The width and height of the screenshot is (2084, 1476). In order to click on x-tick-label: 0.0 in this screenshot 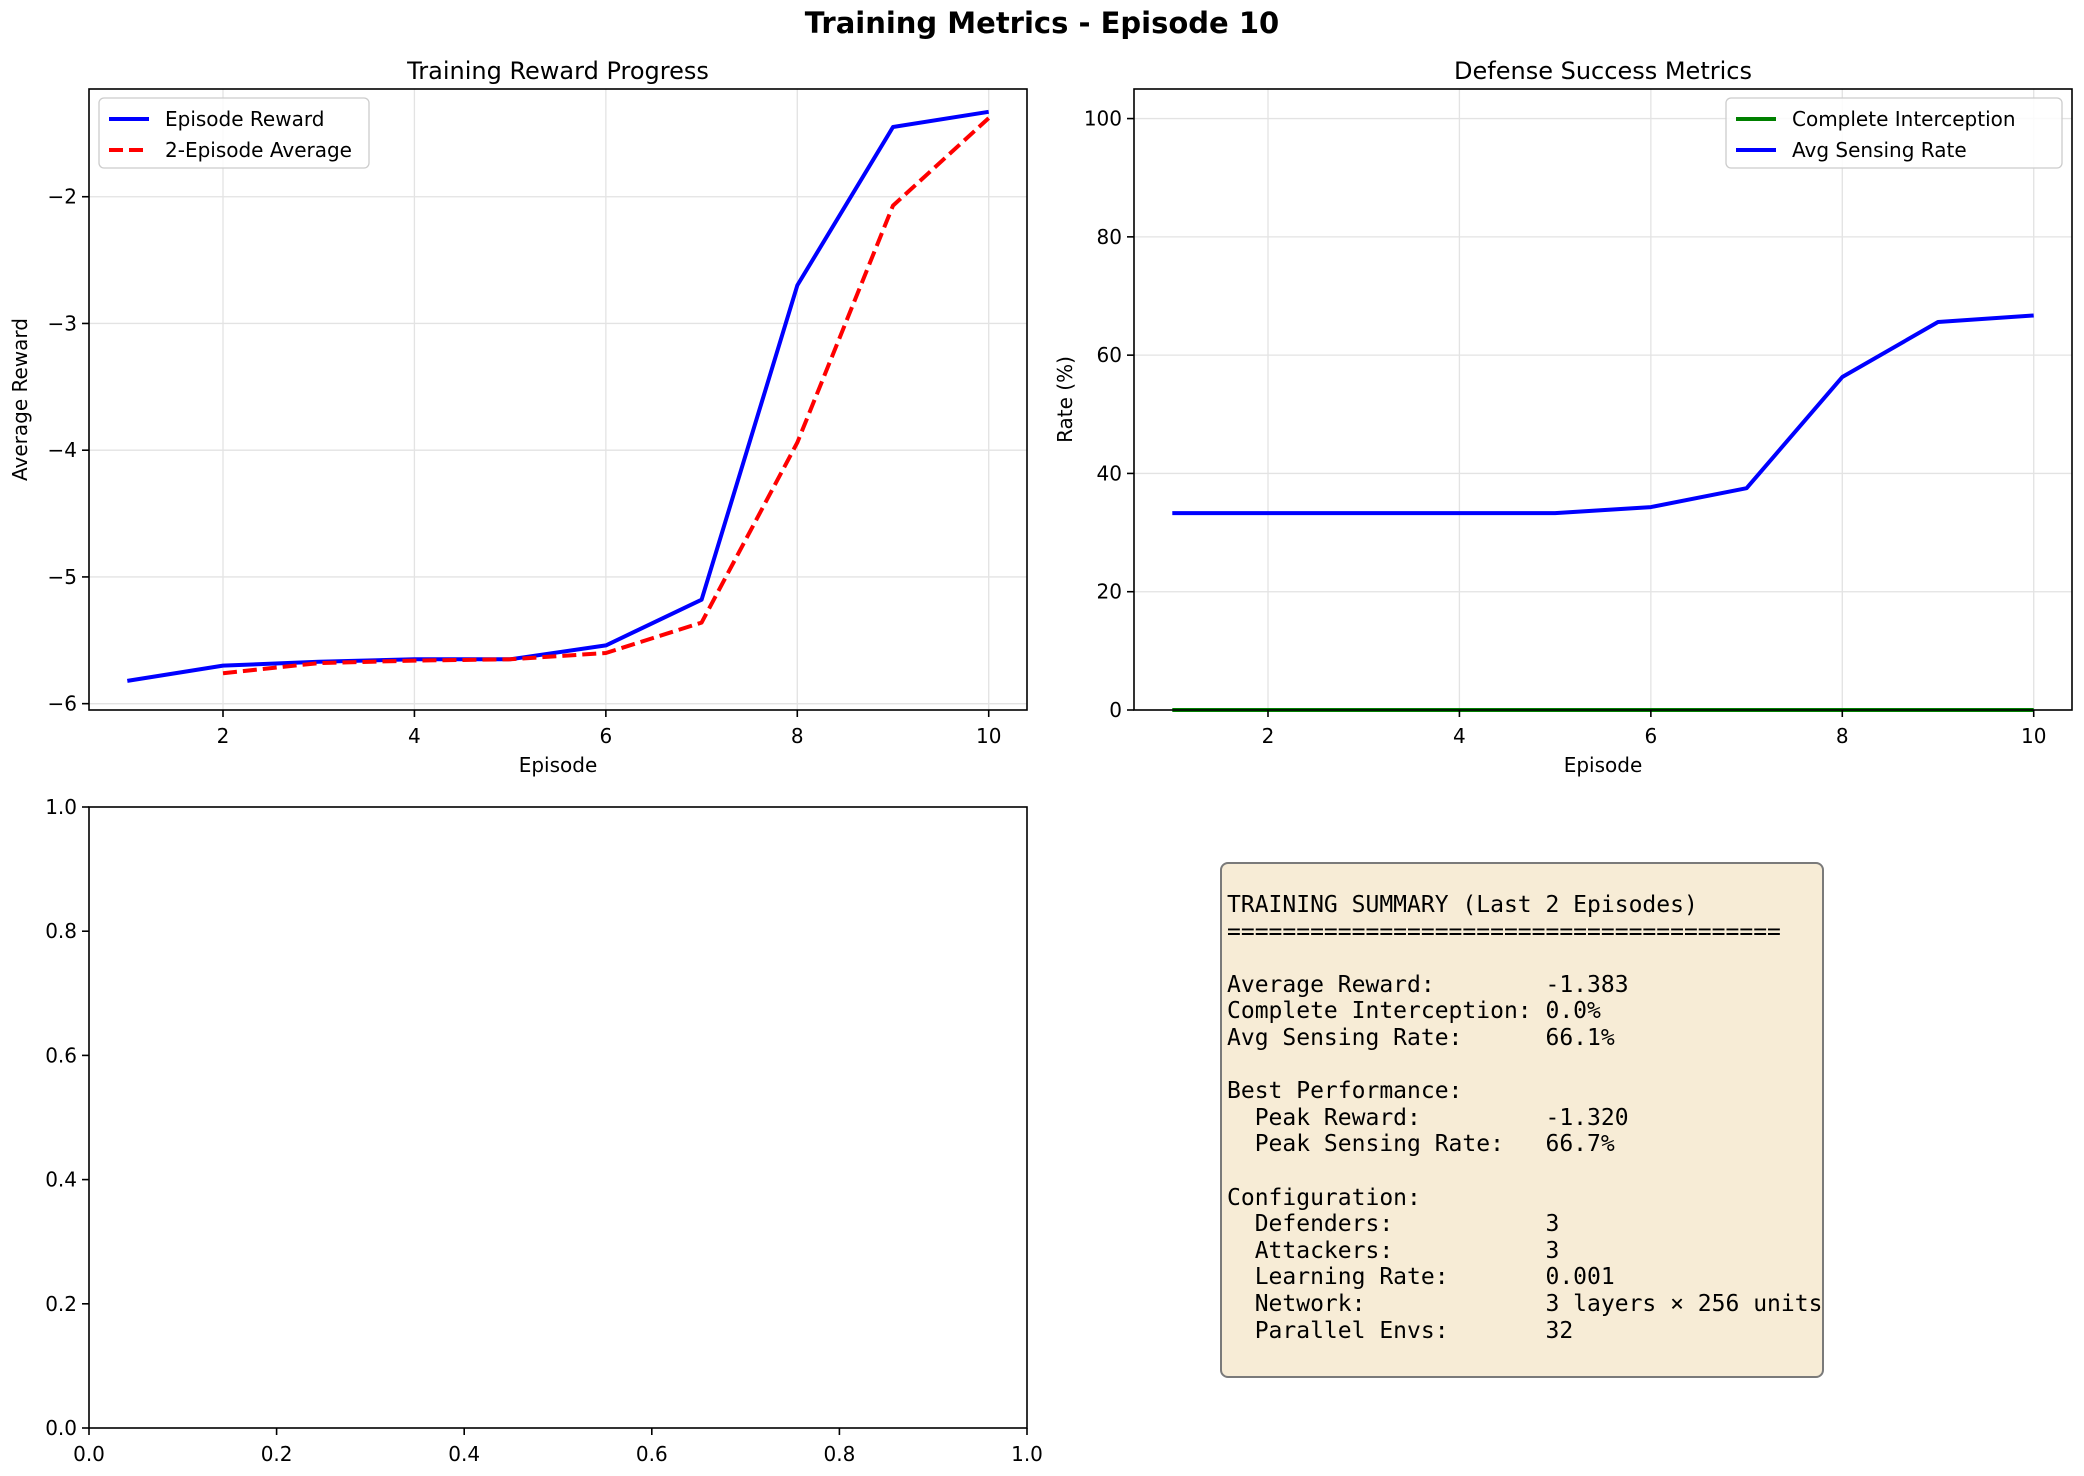, I will do `click(89, 1454)`.